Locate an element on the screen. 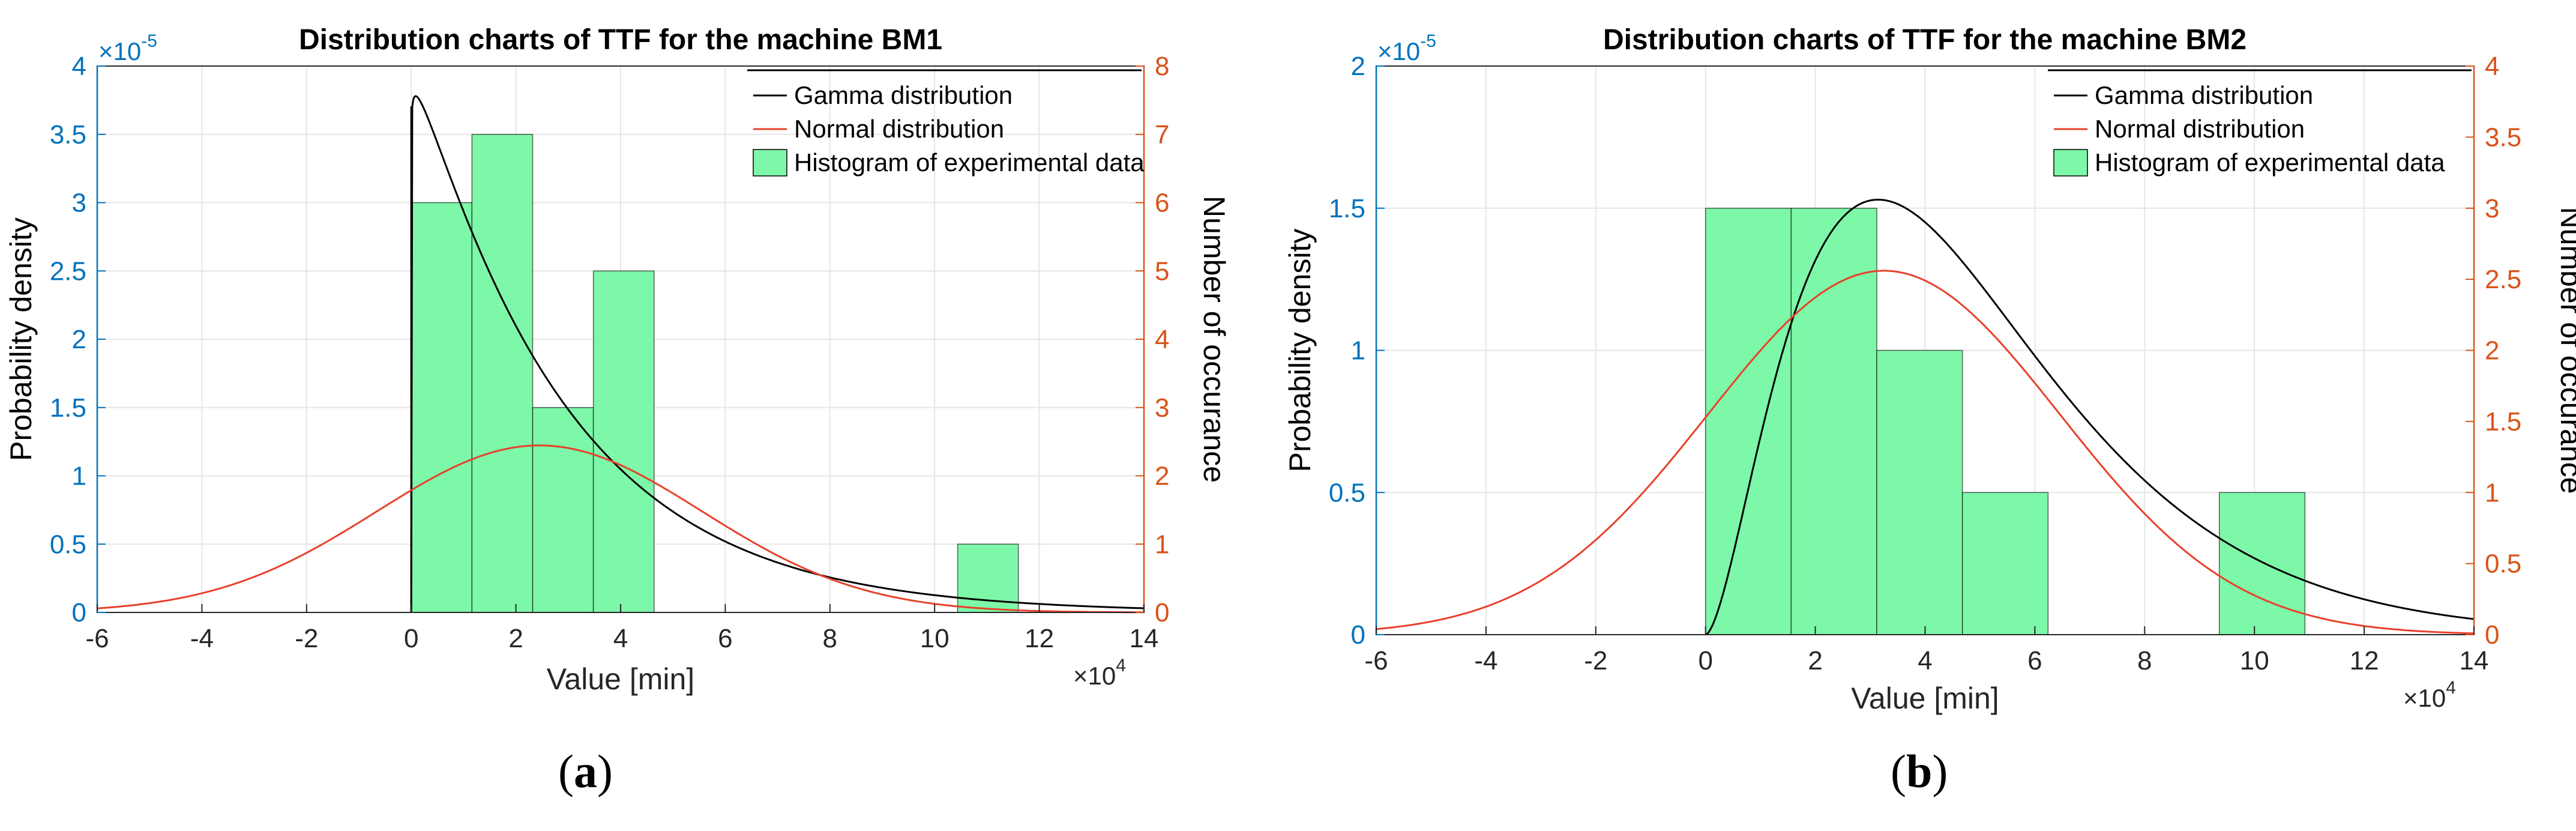 This screenshot has height=831, width=2576. y-right-tick-label: 1.5 is located at coordinates (2503, 422).